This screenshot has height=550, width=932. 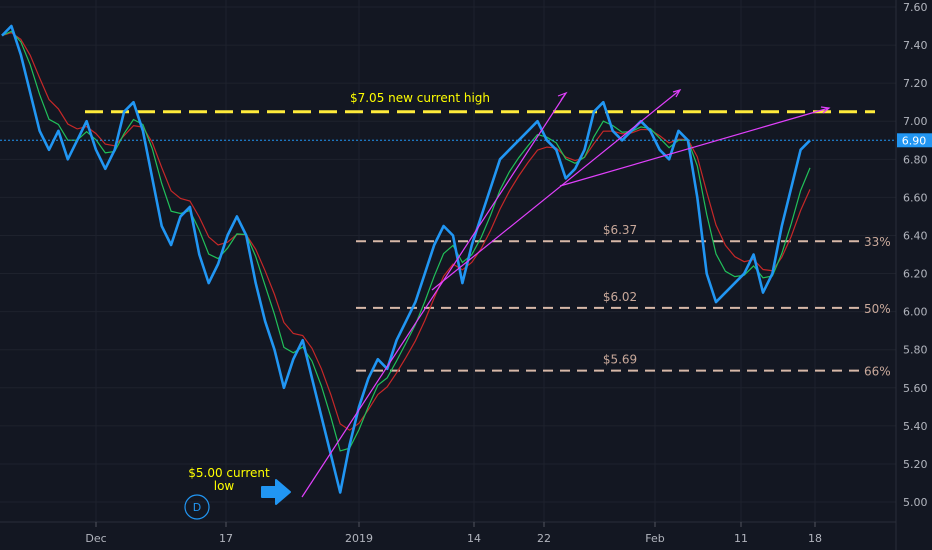 What do you see at coordinates (915, 83) in the screenshot?
I see `y-tick-label: 7.20` at bounding box center [915, 83].